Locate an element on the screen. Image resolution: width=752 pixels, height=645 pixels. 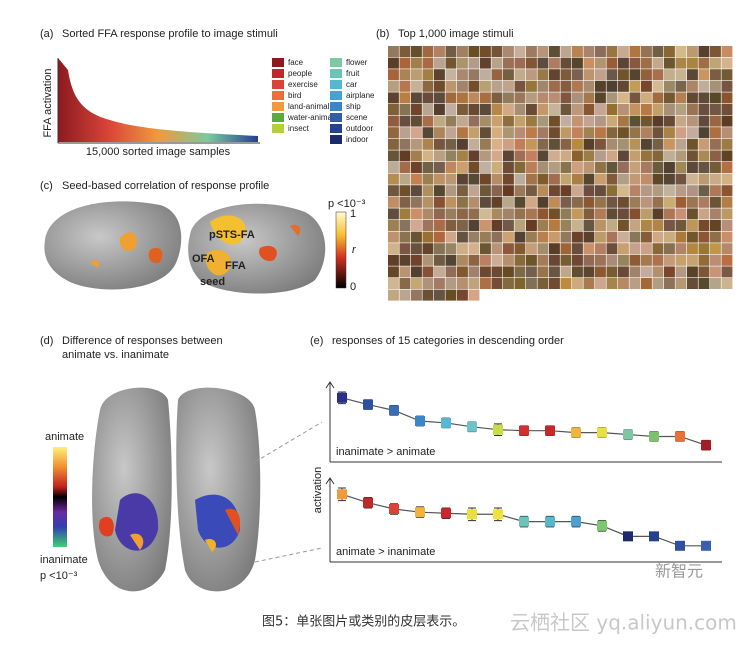
panel-title: Top 1,000 image stimuli is located at coordinates (456, 34).